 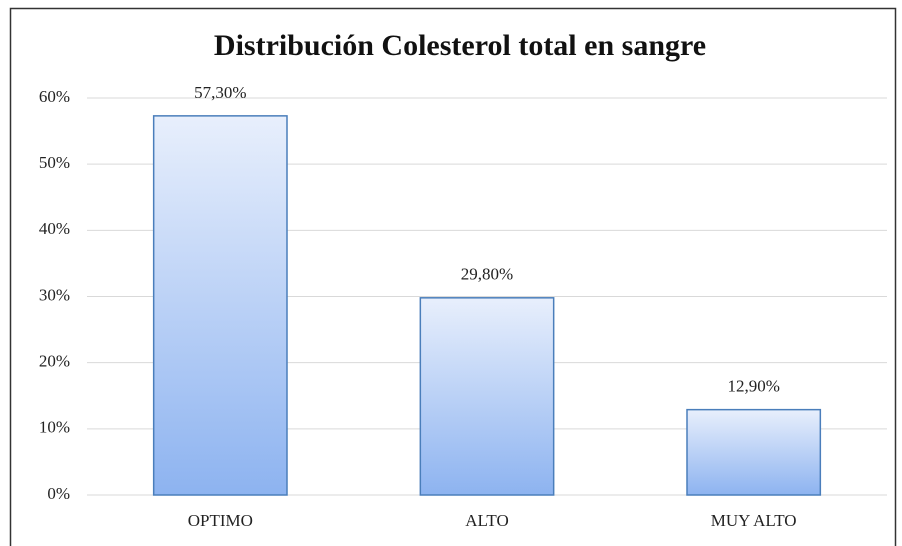 What do you see at coordinates (54, 294) in the screenshot?
I see `y-tick-label: 30%` at bounding box center [54, 294].